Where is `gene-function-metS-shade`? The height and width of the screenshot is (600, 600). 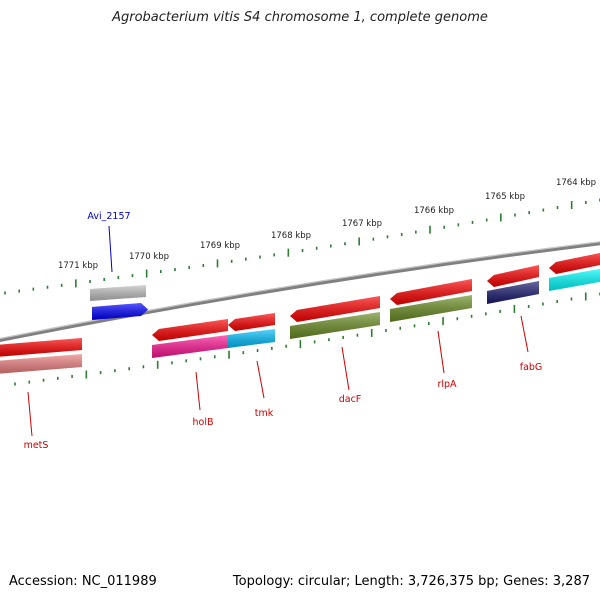
gene-function-metS-shade is located at coordinates (41, 364).